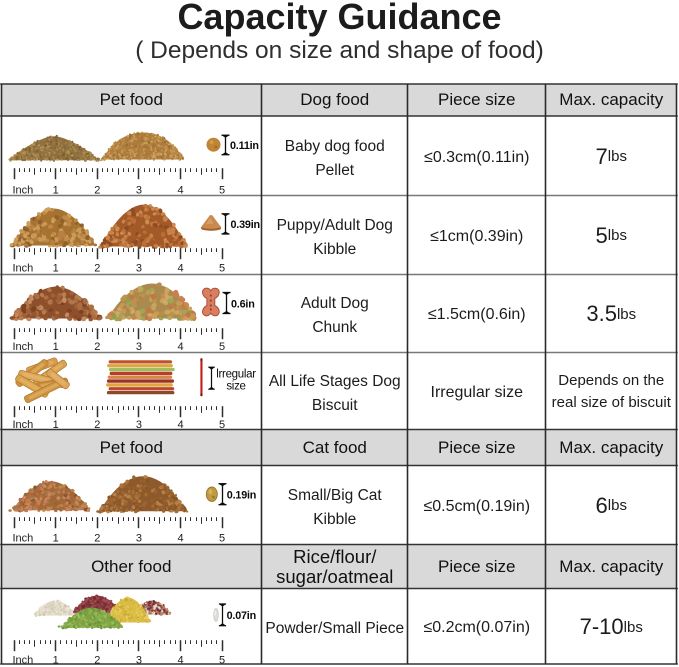 This screenshot has height=667, width=679. I want to click on svg-text: 0.6in, so click(243, 304).